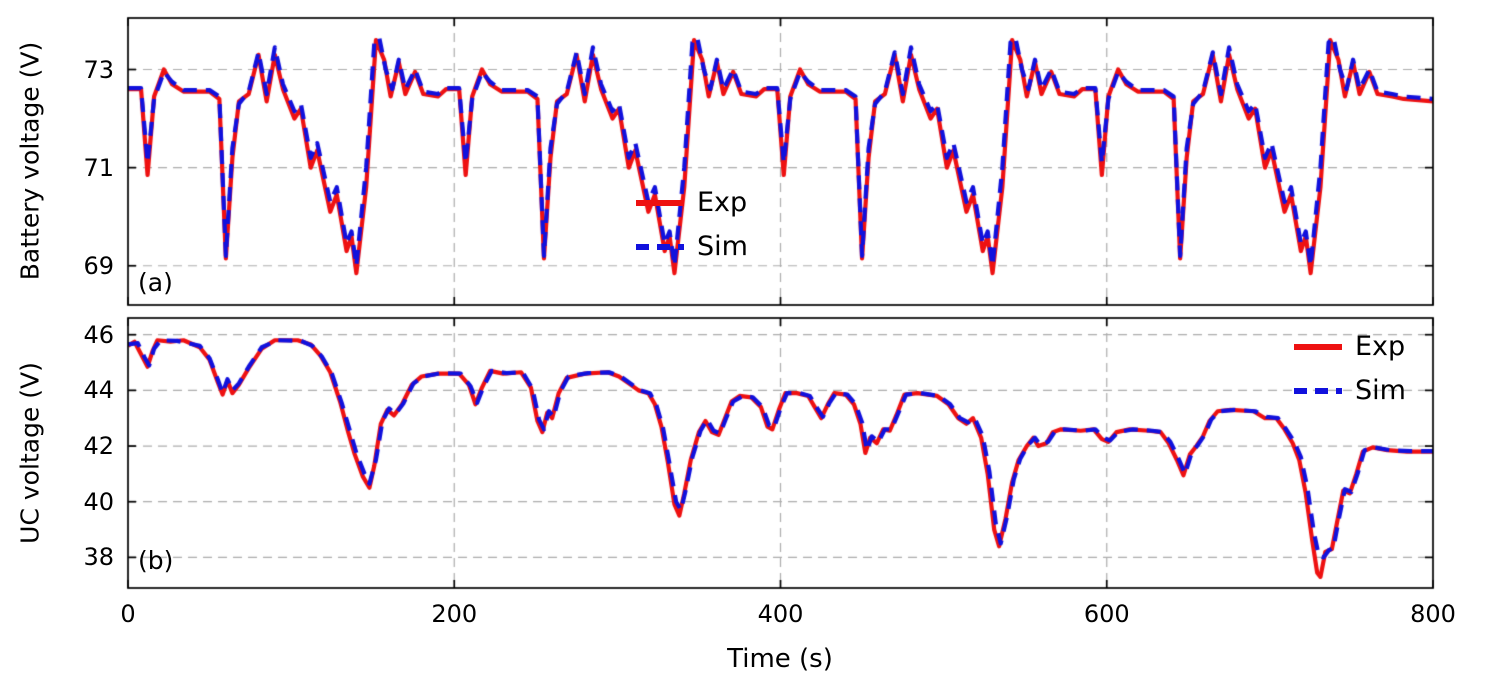  Describe the element at coordinates (30, 161) in the screenshot. I see `battery-voltage-axis-label: Battery voltage (V)` at that location.